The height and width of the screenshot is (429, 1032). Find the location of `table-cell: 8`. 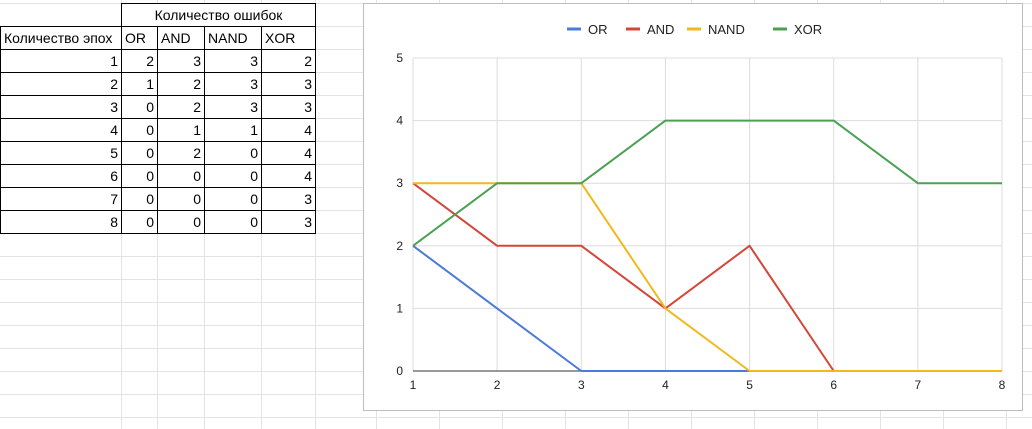

table-cell: 8 is located at coordinates (61, 222).